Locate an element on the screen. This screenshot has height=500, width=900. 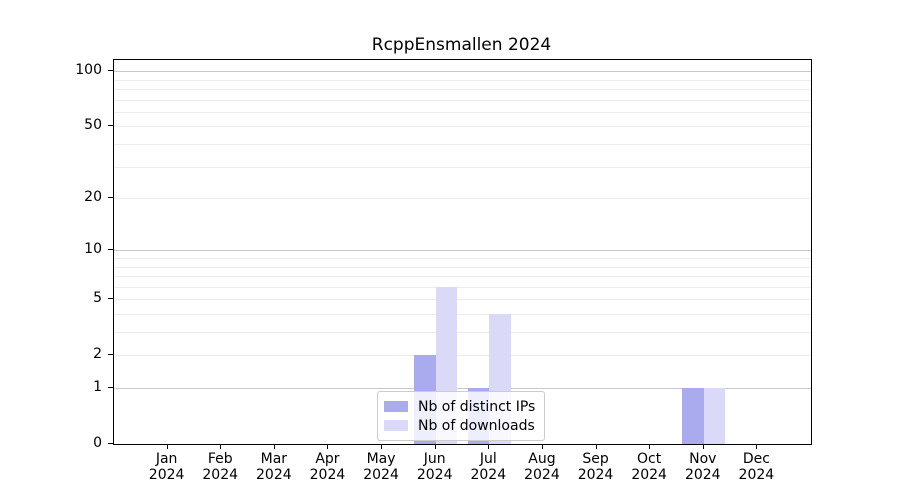
x-tick-mar is located at coordinates (274, 446).